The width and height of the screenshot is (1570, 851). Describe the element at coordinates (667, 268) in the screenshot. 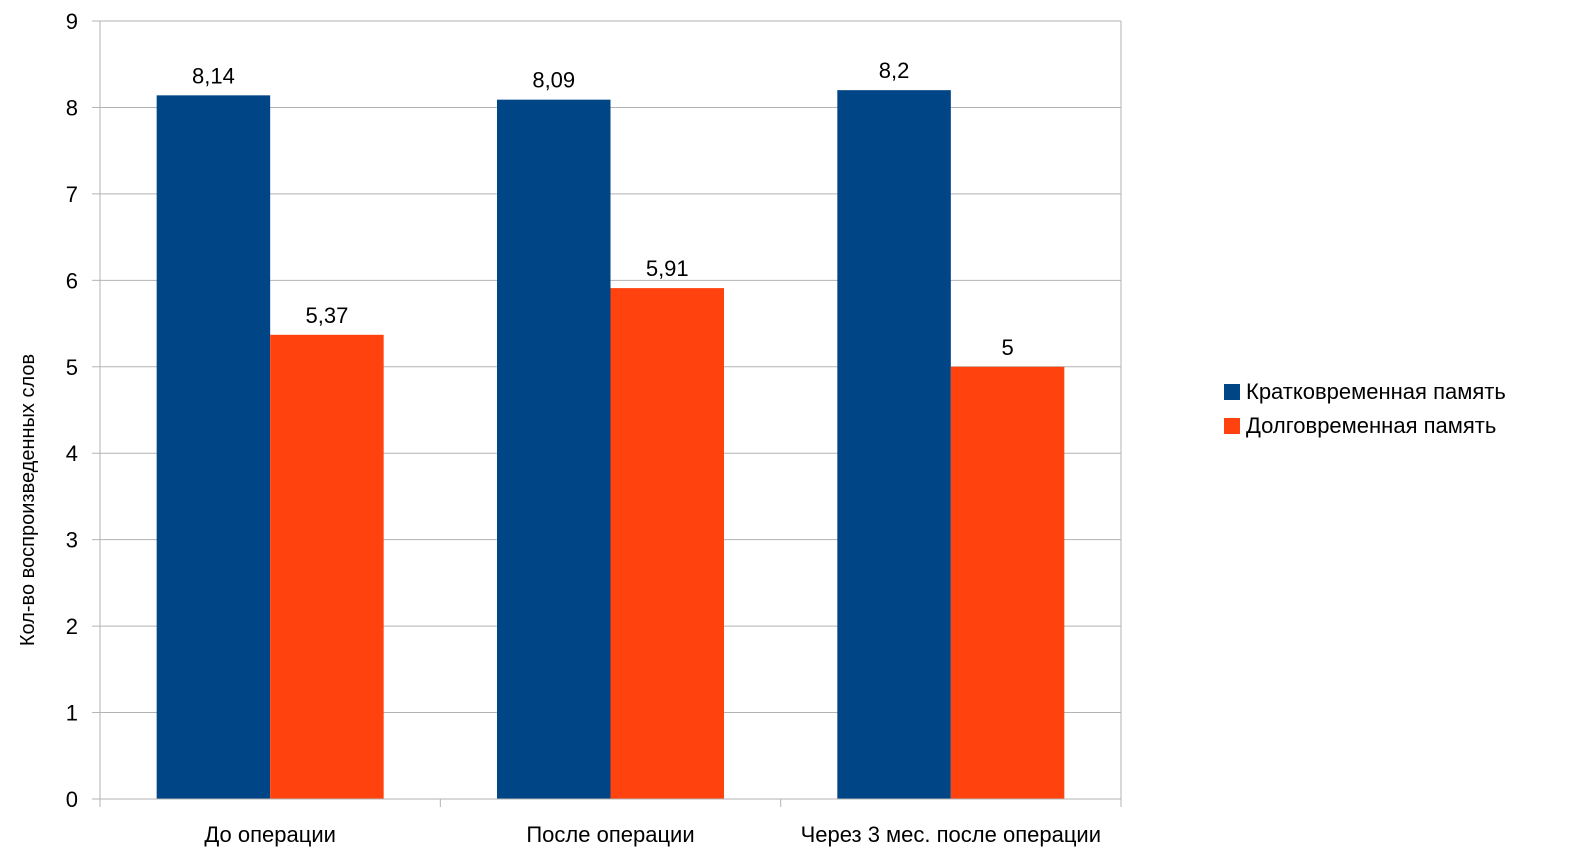

I see `data-label: 5,91` at that location.